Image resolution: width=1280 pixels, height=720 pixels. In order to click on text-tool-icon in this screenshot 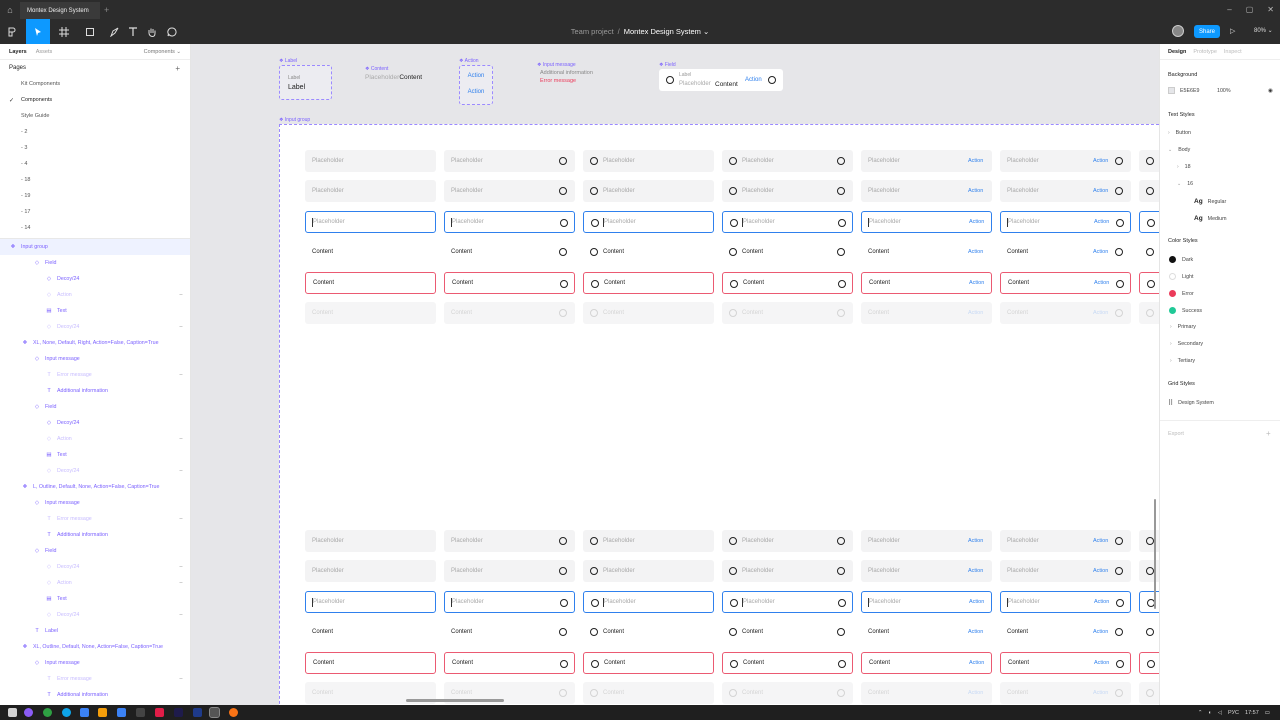, I will do `click(133, 31)`.